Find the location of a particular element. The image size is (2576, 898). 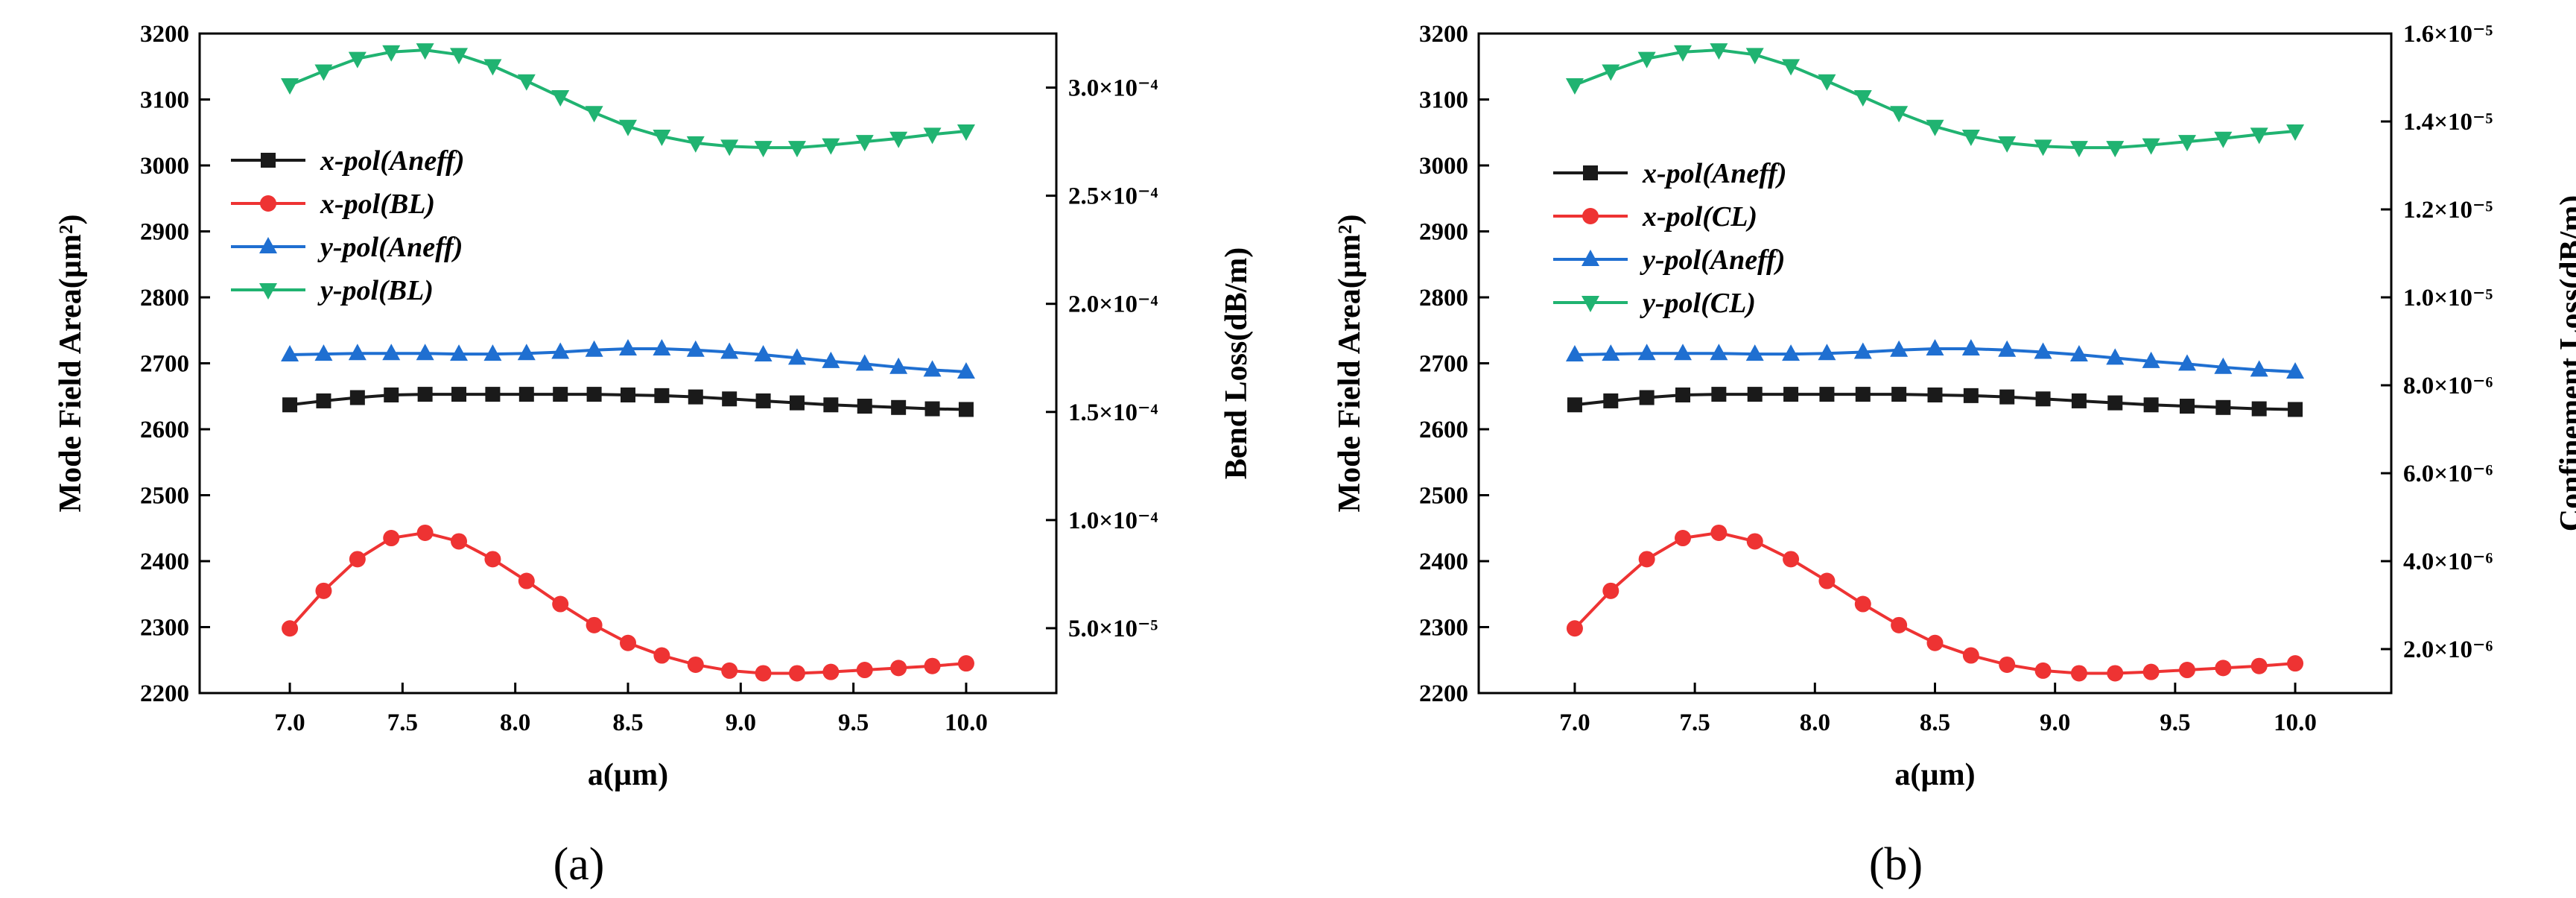

x-tick-label: 7.5 is located at coordinates (402, 722).